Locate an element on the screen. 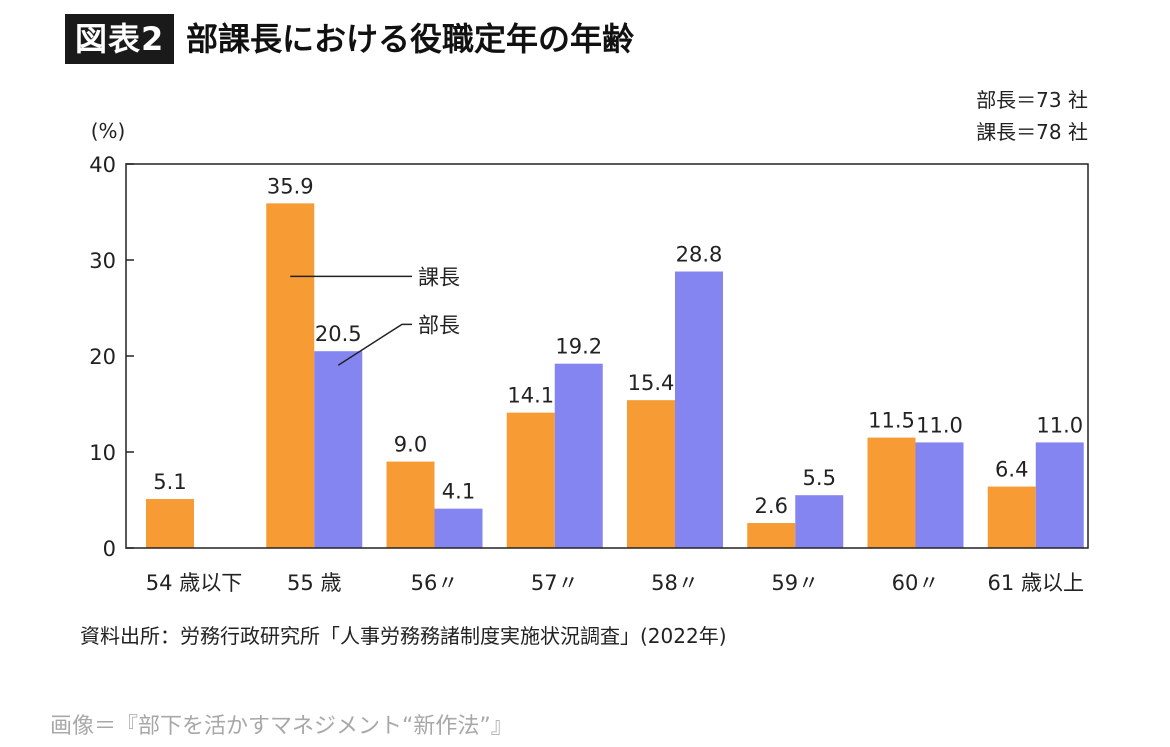  image-credit: 画像＝『部下を活かすマネジメント“新作法”』 is located at coordinates (281, 726).